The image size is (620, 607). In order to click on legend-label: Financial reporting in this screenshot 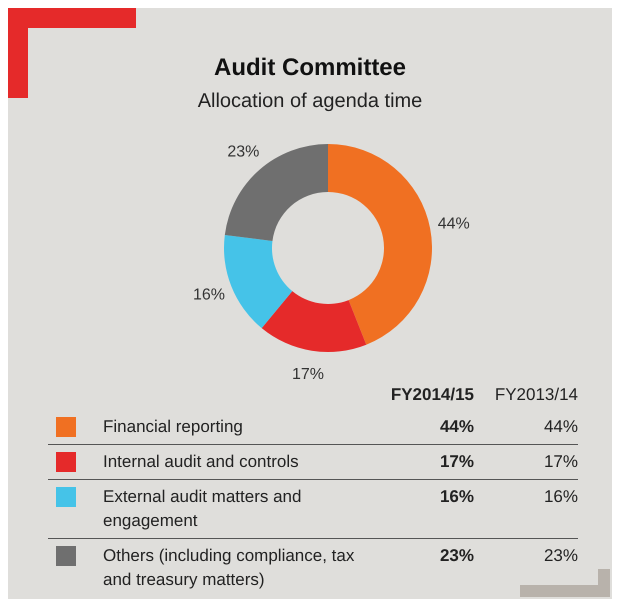, I will do `click(173, 427)`.